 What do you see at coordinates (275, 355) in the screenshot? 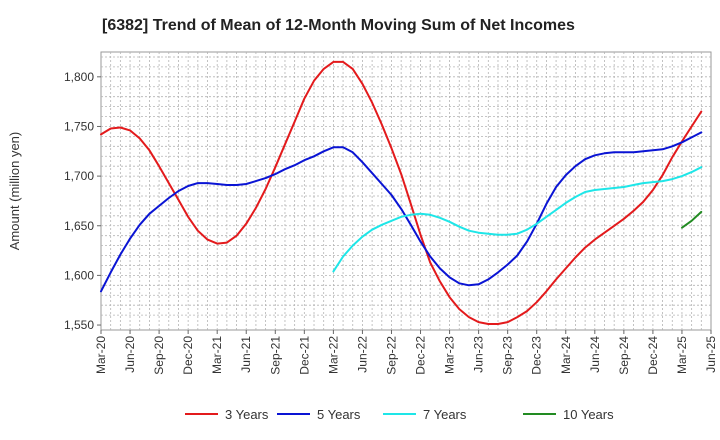
I see `x-tick-label: Sep-21` at bounding box center [275, 355].